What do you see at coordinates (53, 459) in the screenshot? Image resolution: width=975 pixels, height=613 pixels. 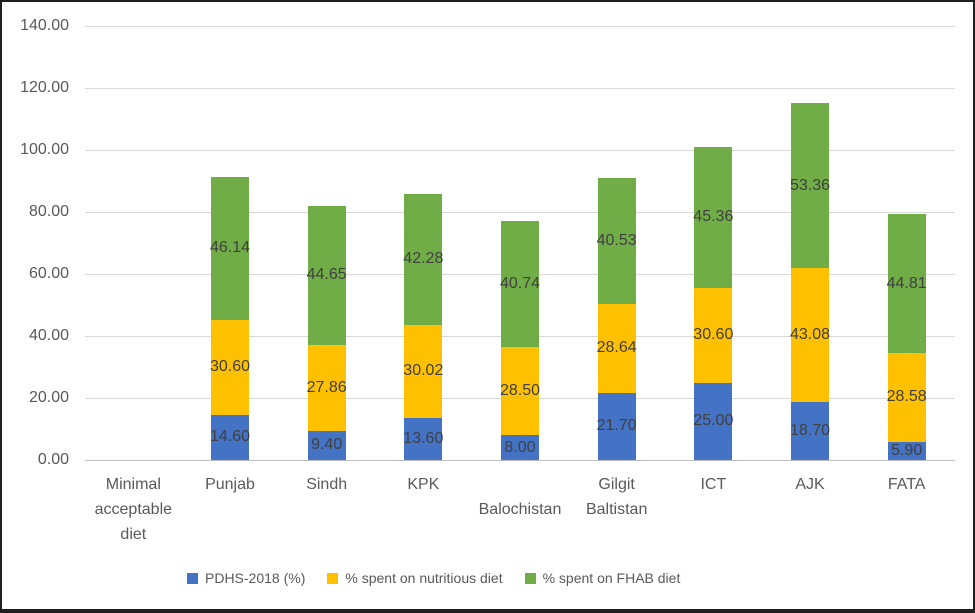 I see `y-tick-label: 0.00` at bounding box center [53, 459].